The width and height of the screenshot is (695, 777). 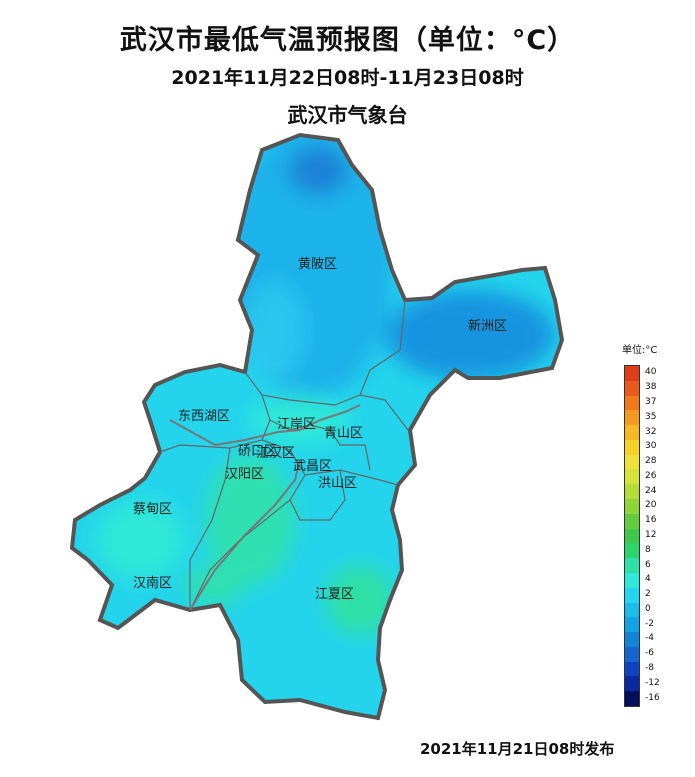 I want to click on legend-tick-label: 40, so click(x=651, y=372).